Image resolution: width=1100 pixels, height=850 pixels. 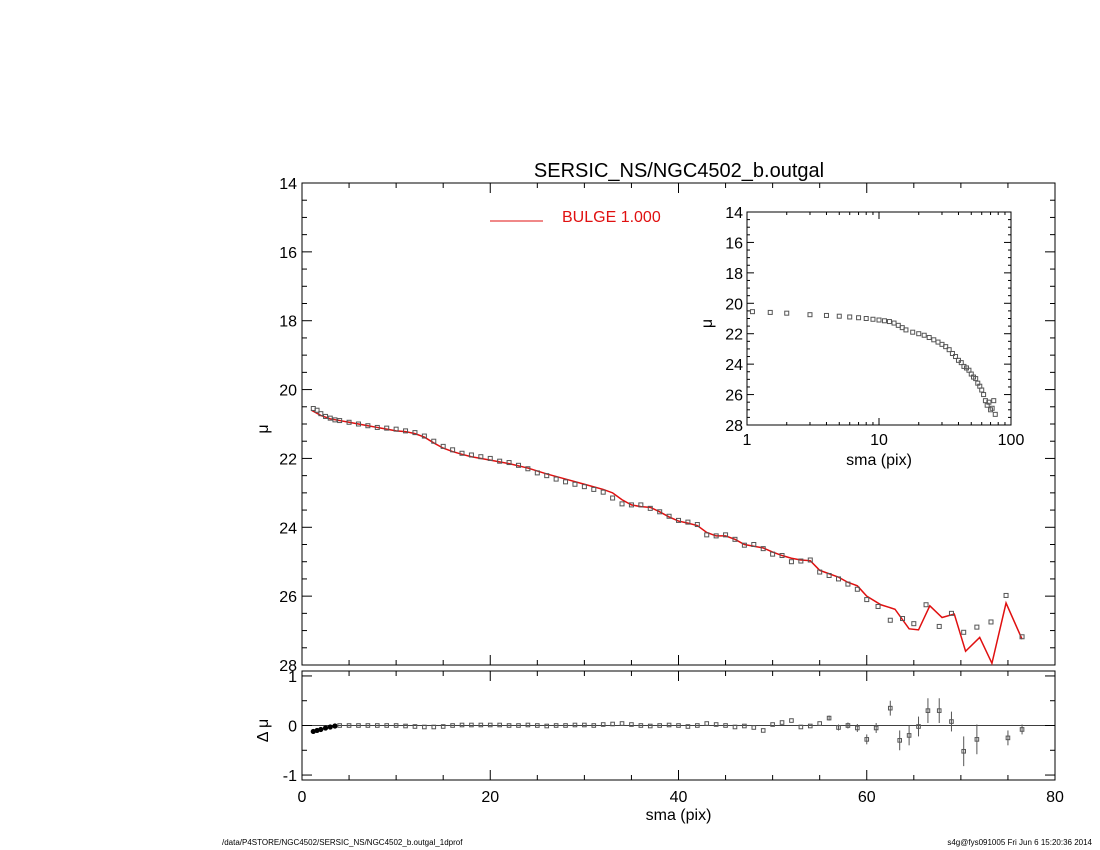 What do you see at coordinates (302, 797) in the screenshot?
I see `x-tick-label: 0` at bounding box center [302, 797].